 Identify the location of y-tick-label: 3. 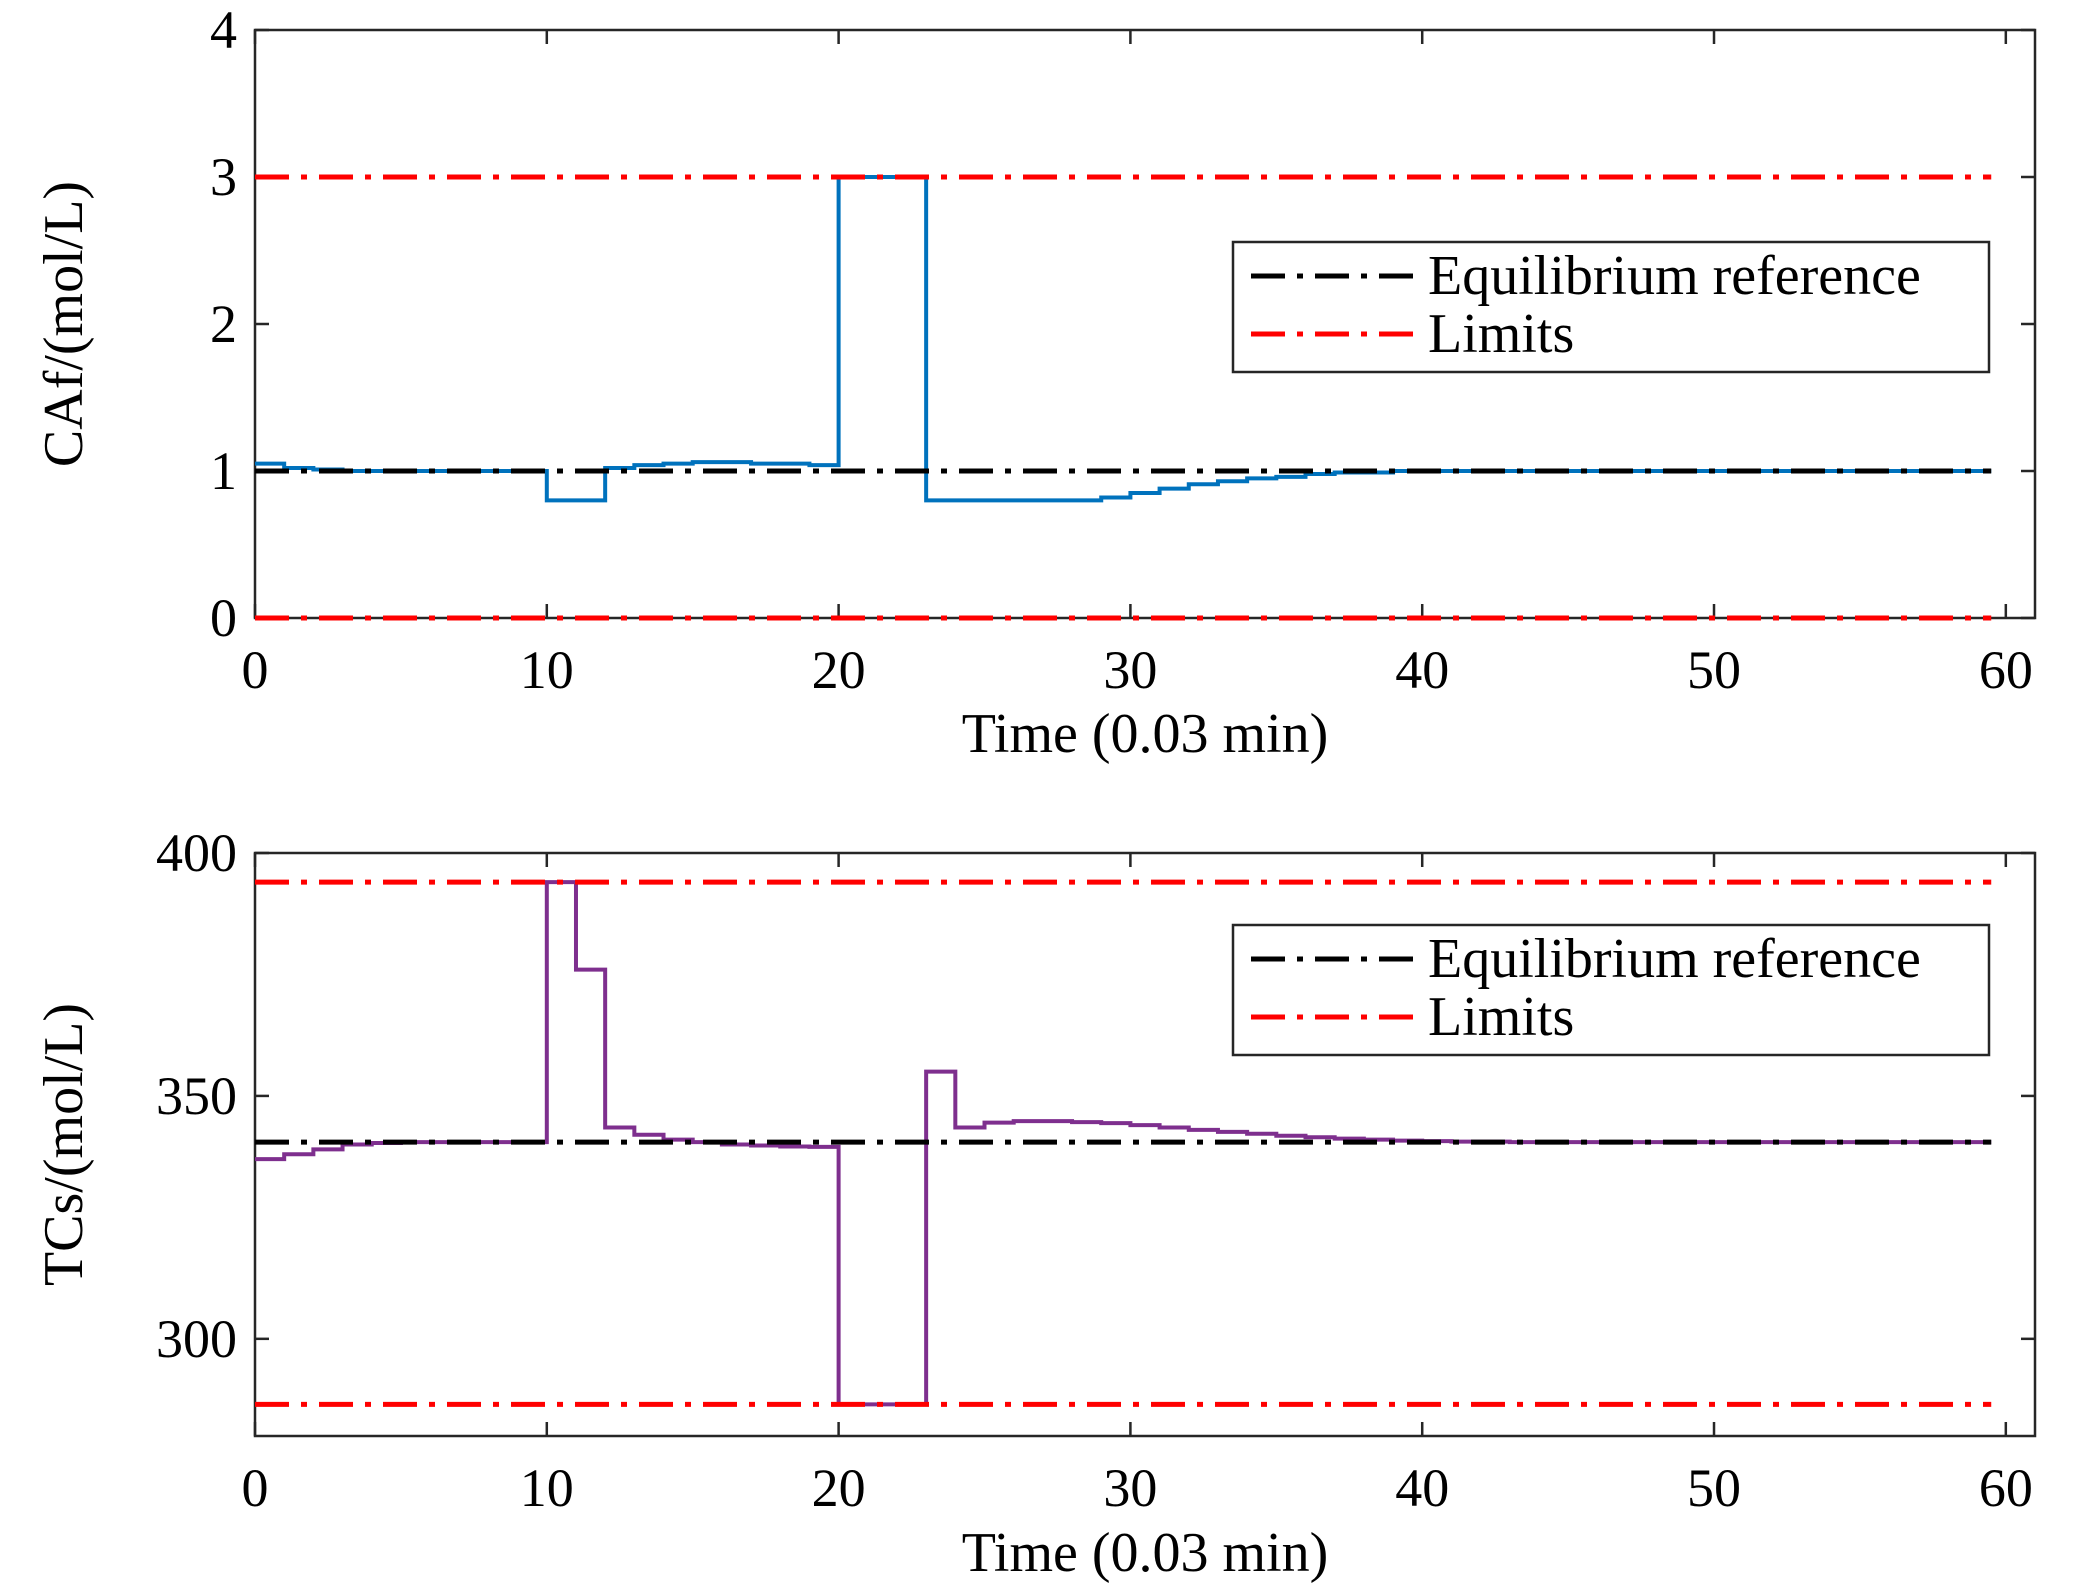
(223, 177).